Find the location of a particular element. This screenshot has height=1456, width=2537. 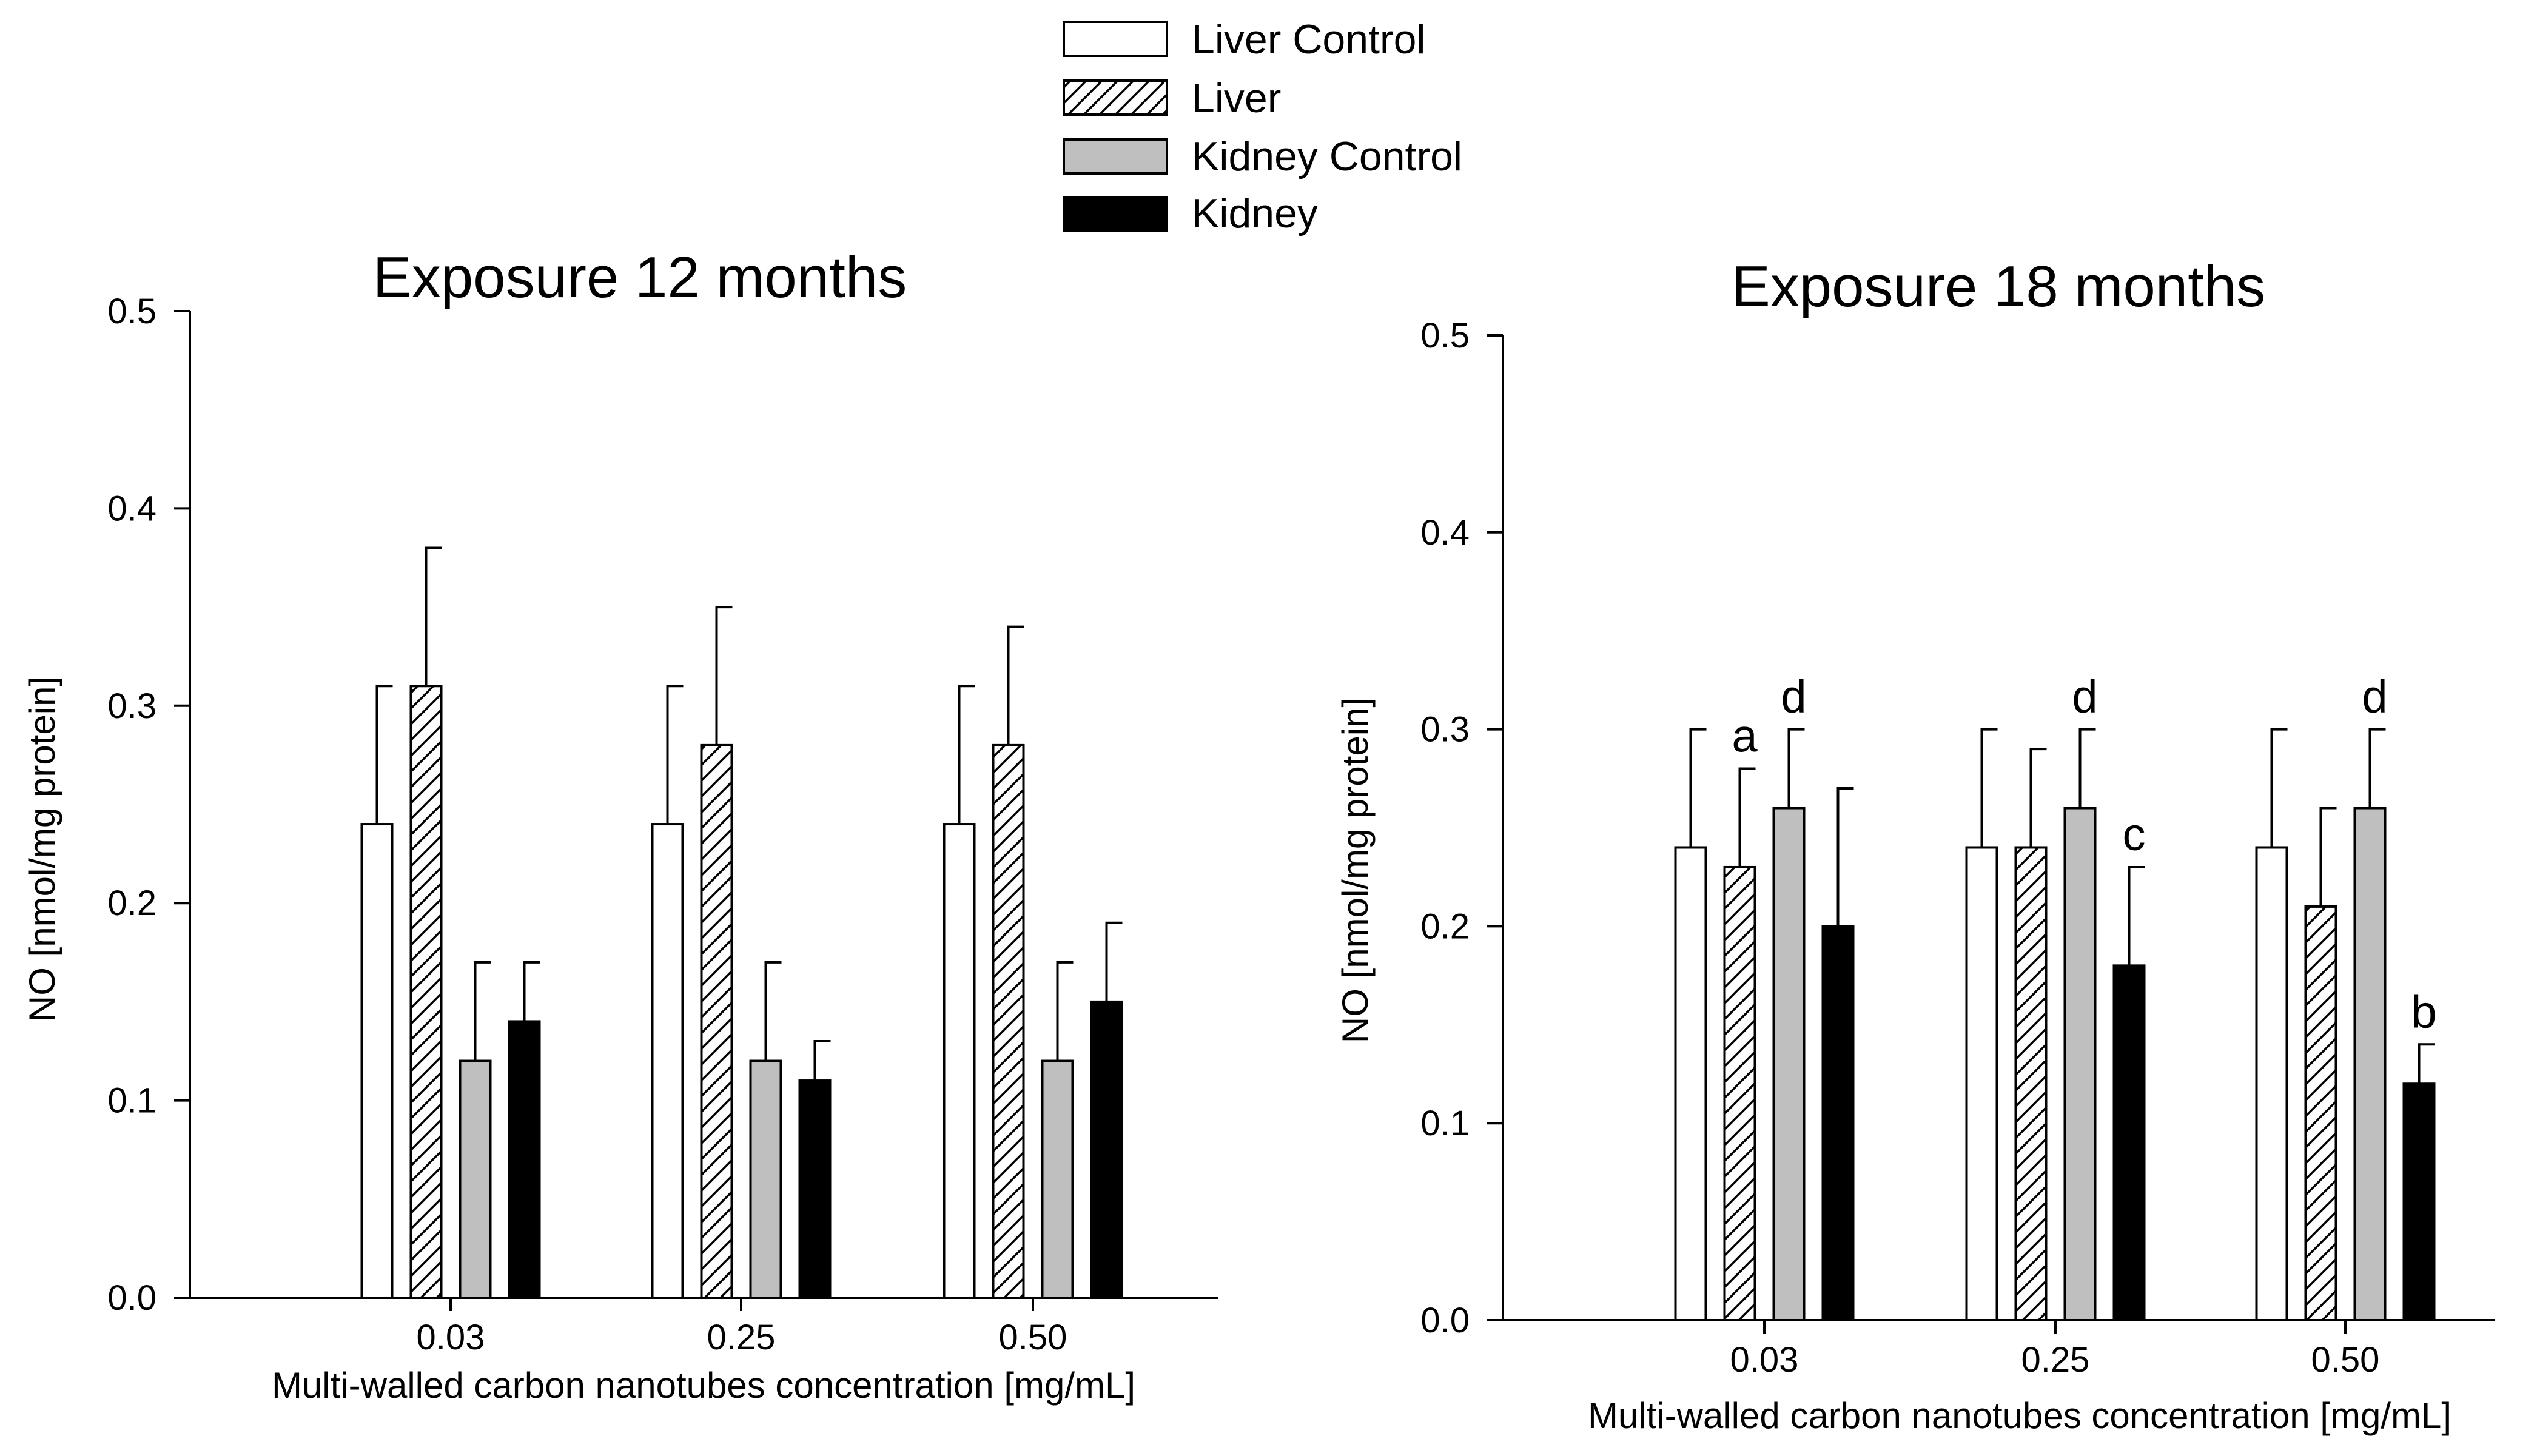

legend-label-kidney: Kidney is located at coordinates (1255, 214).